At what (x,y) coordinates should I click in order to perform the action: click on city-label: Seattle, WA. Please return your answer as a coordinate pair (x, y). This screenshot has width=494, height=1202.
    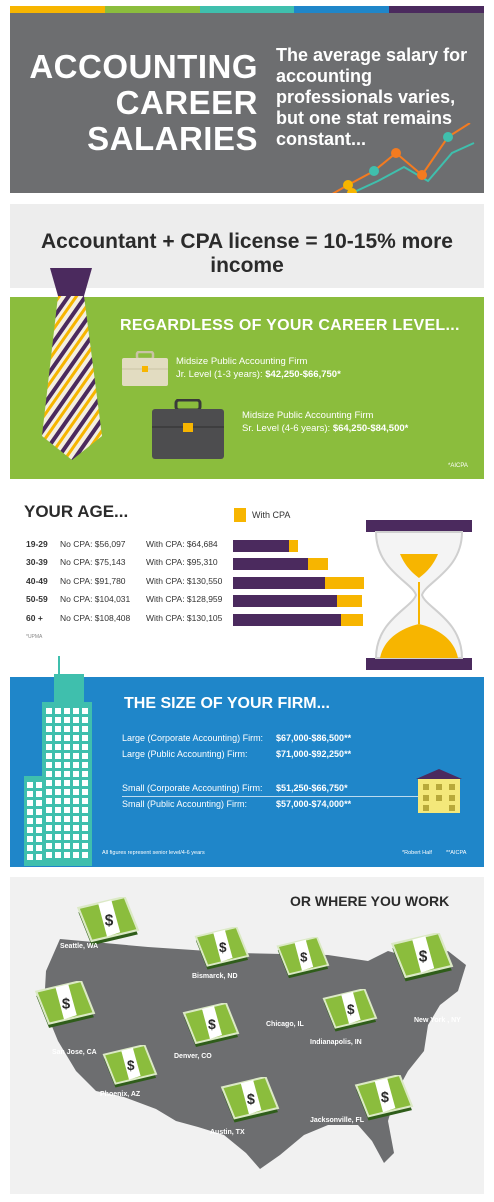
    Looking at the image, I should click on (79, 946).